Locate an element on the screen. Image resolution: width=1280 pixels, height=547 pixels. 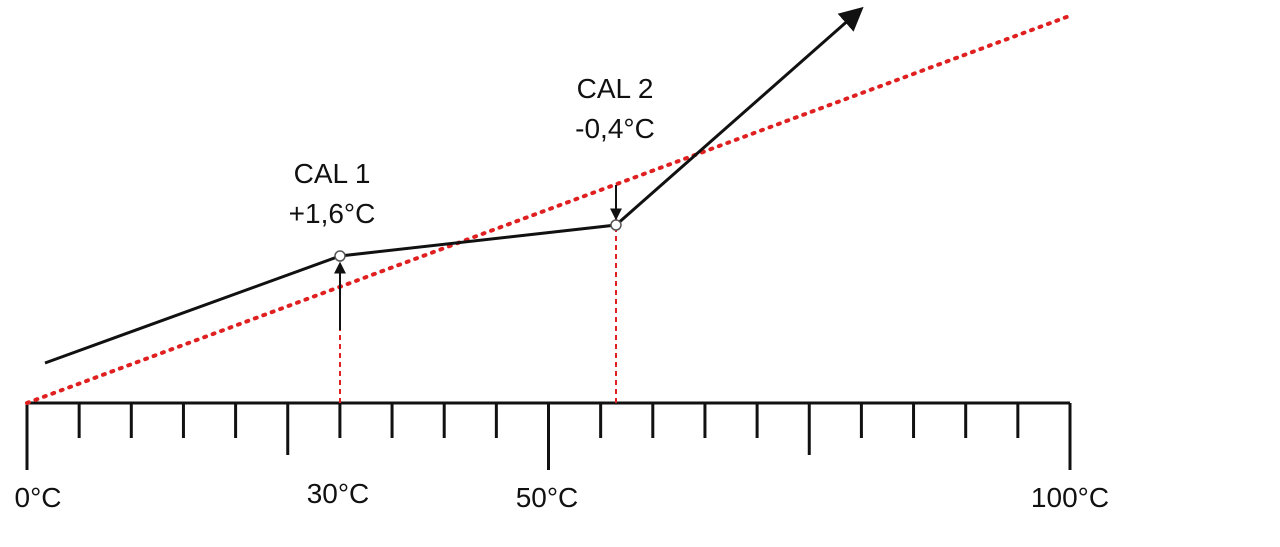
cal1-point is located at coordinates (340, 256).